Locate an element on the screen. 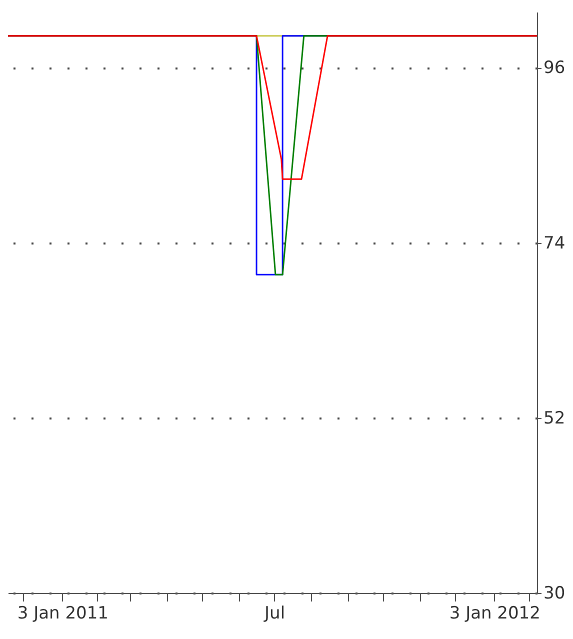 The width and height of the screenshot is (573, 639). x-tick-label: Jul is located at coordinates (275, 614).